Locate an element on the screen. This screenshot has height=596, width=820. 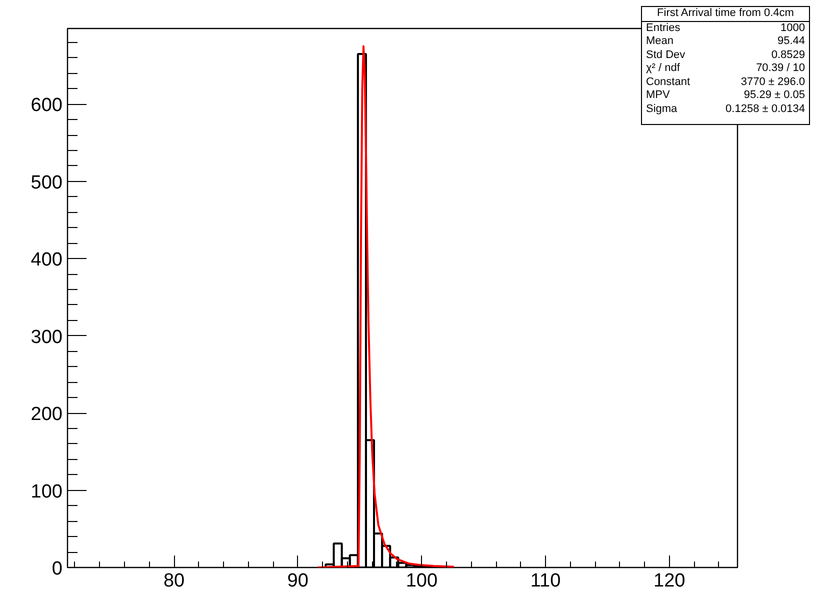
text: χ² / ndf 70.39 / 10 is located at coordinates (725, 68).